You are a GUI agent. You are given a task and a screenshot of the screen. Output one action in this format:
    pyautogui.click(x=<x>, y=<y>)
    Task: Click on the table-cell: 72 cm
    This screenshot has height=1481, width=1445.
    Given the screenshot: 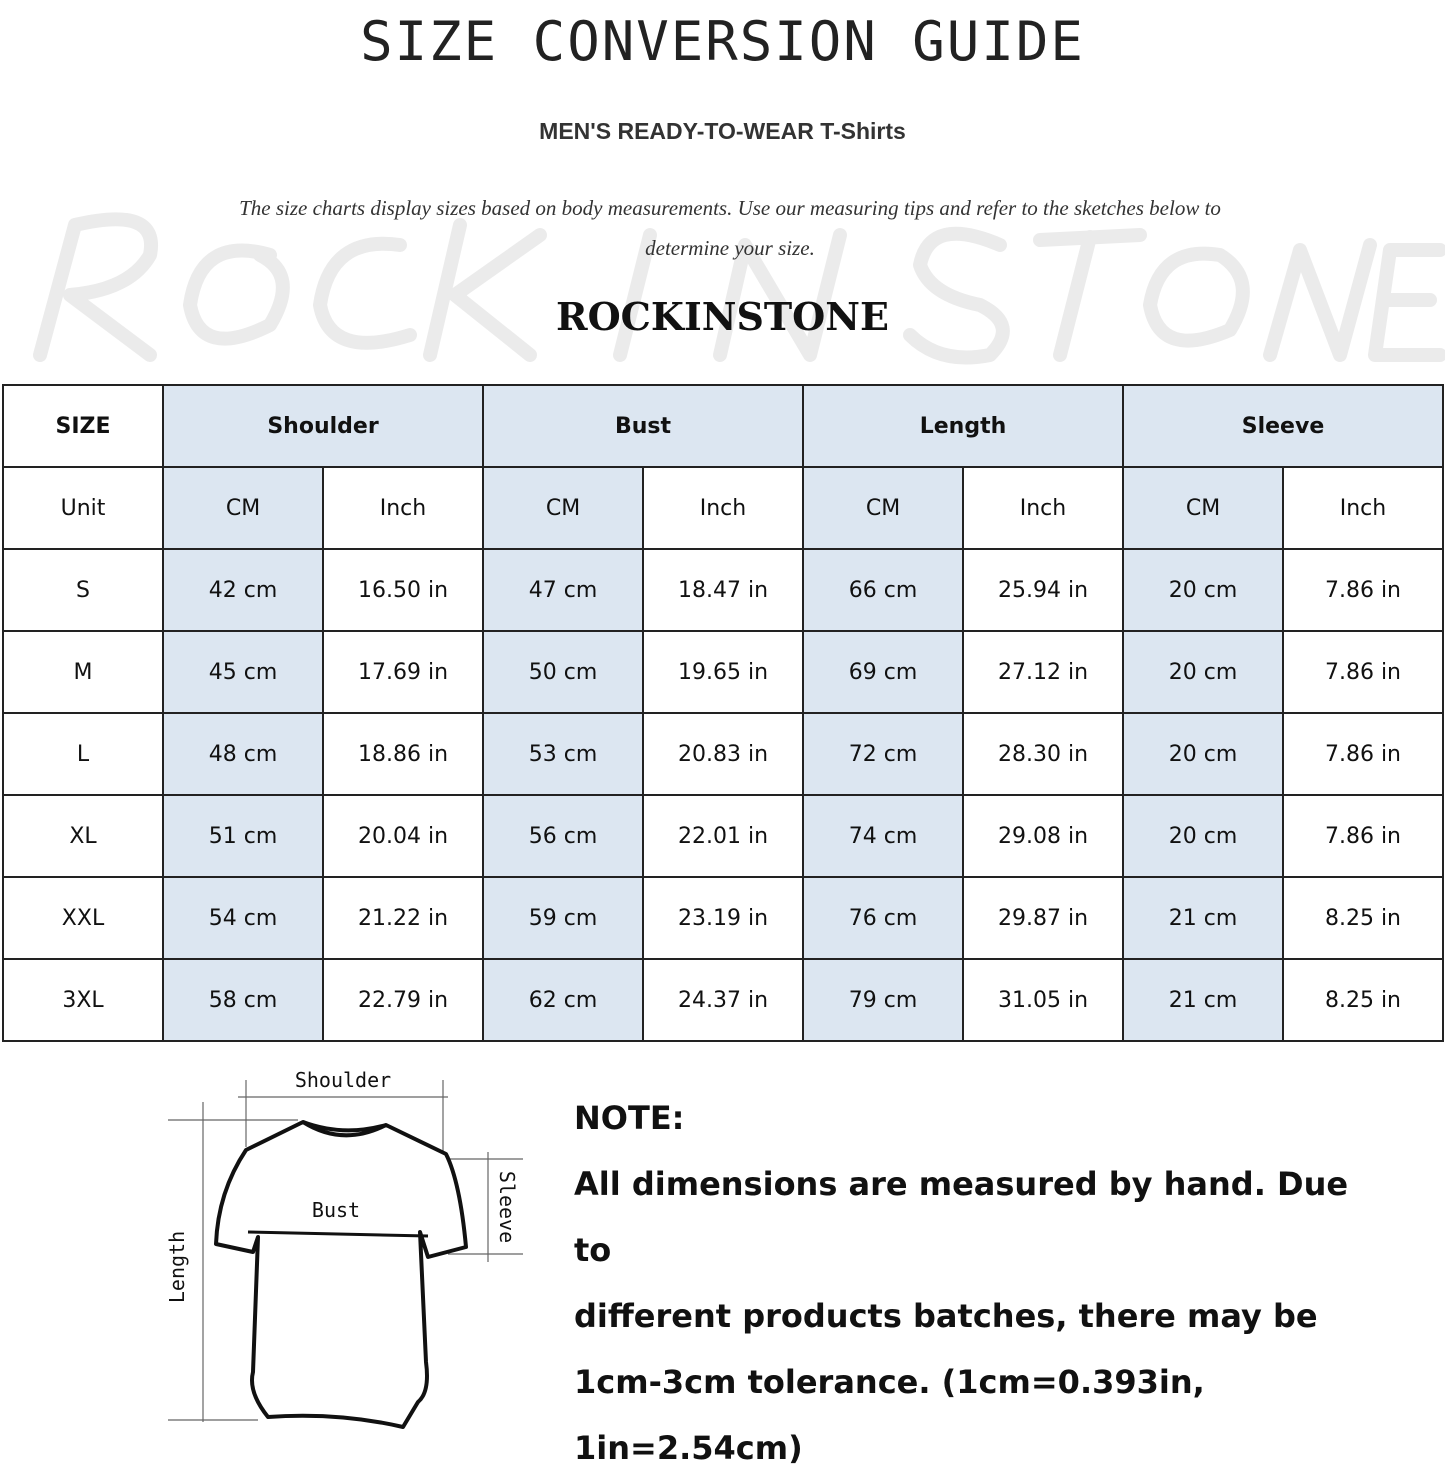 What is the action you would take?
    pyautogui.click(x=883, y=754)
    